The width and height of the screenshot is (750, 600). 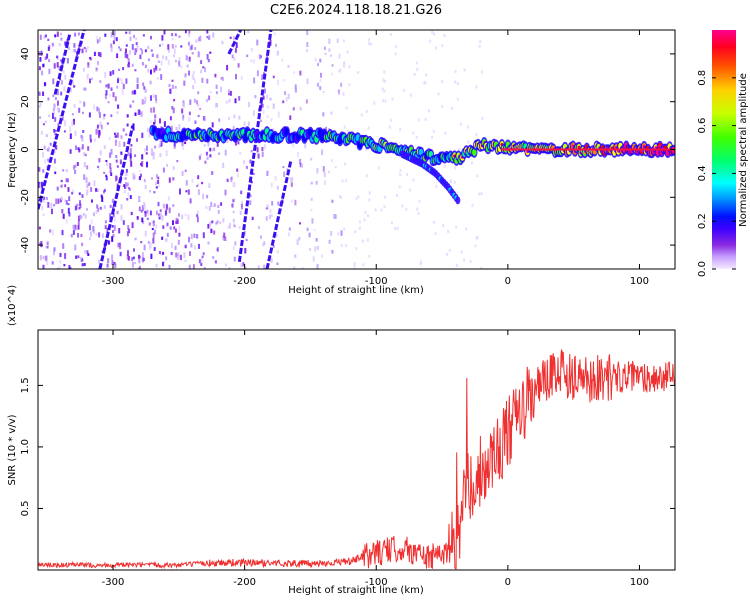 What do you see at coordinates (412, 145) in the screenshot?
I see `spectrogram-main-track` at bounding box center [412, 145].